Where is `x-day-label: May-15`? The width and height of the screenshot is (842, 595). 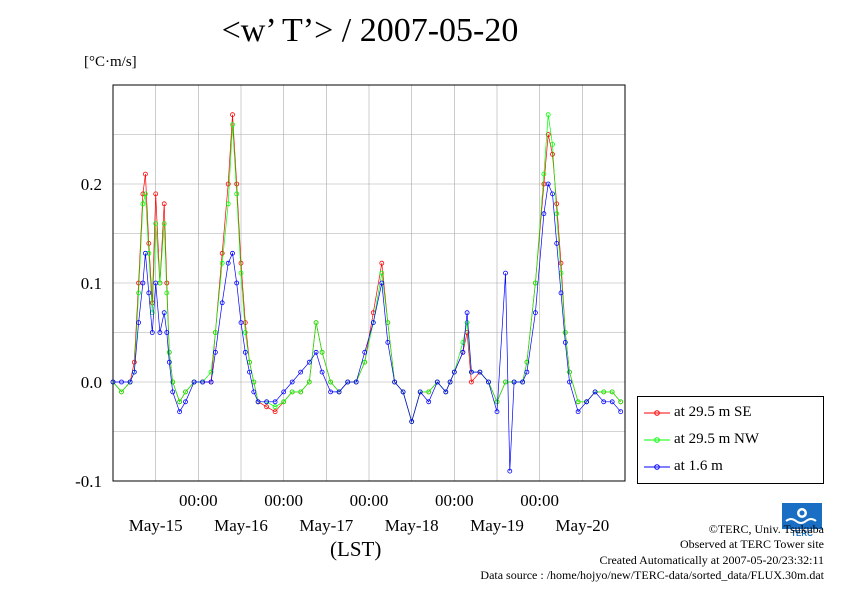 x-day-label: May-15 is located at coordinates (156, 525).